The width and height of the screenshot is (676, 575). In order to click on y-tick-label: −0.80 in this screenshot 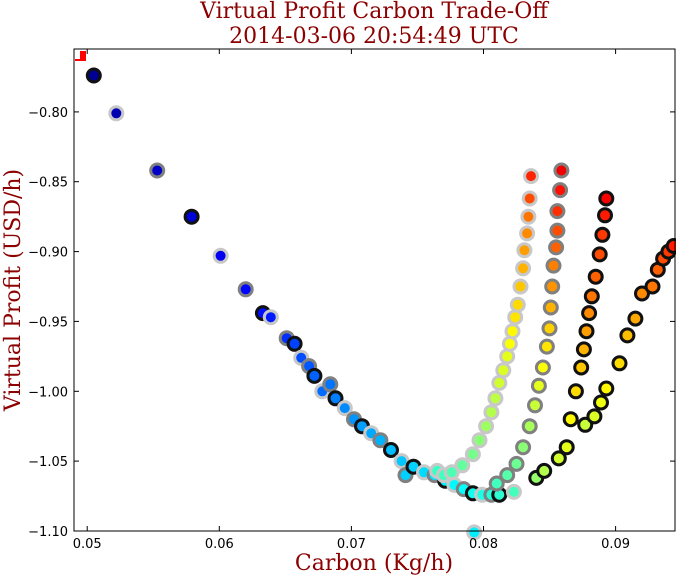, I will do `click(48, 113)`.